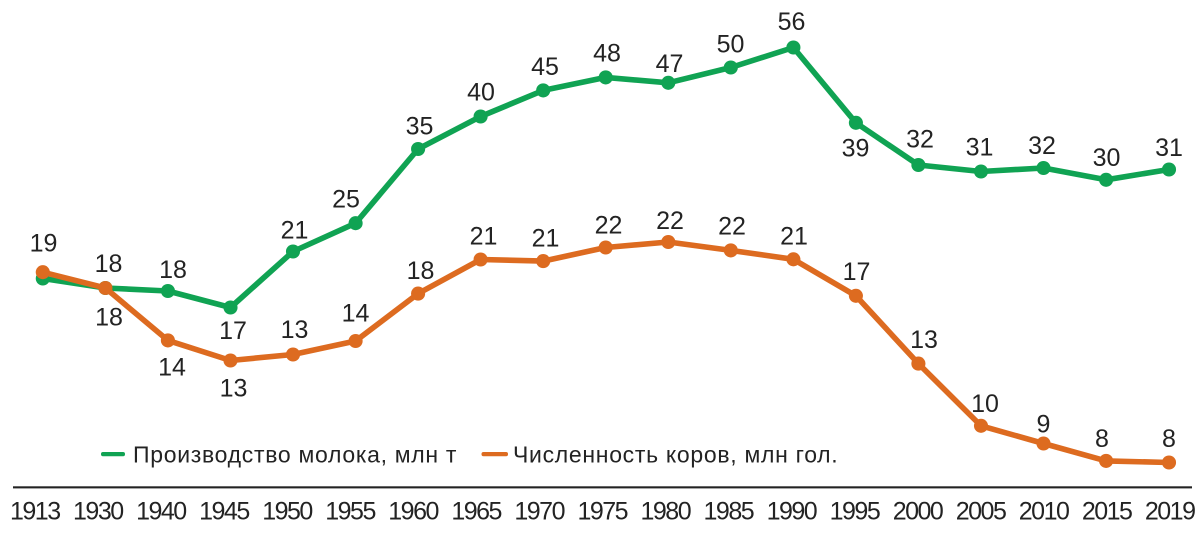  I want to click on svg-text: 1960, so click(413, 512).